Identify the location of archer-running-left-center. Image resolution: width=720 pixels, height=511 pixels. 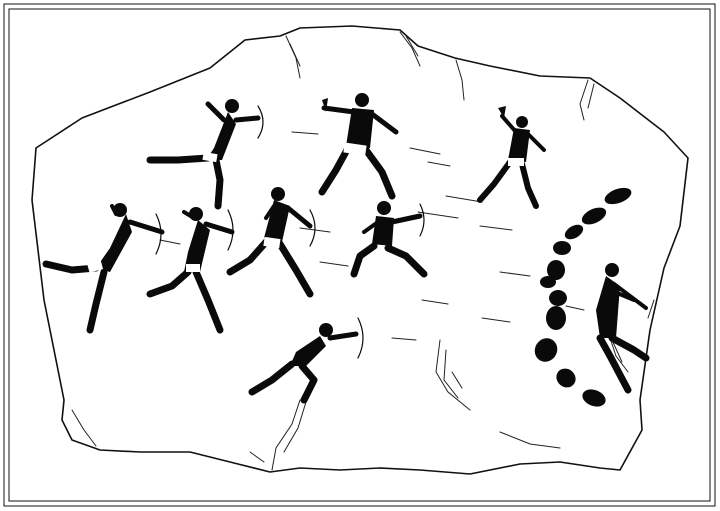
(190, 270).